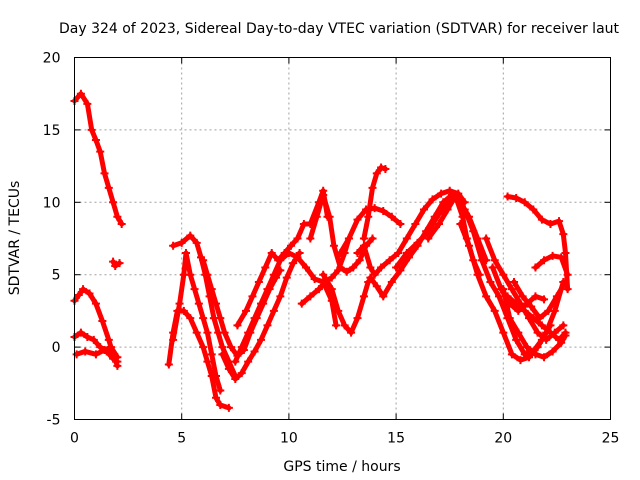 The image size is (640, 480). What do you see at coordinates (56, 276) in the screenshot?
I see `y-tick-label: 5` at bounding box center [56, 276].